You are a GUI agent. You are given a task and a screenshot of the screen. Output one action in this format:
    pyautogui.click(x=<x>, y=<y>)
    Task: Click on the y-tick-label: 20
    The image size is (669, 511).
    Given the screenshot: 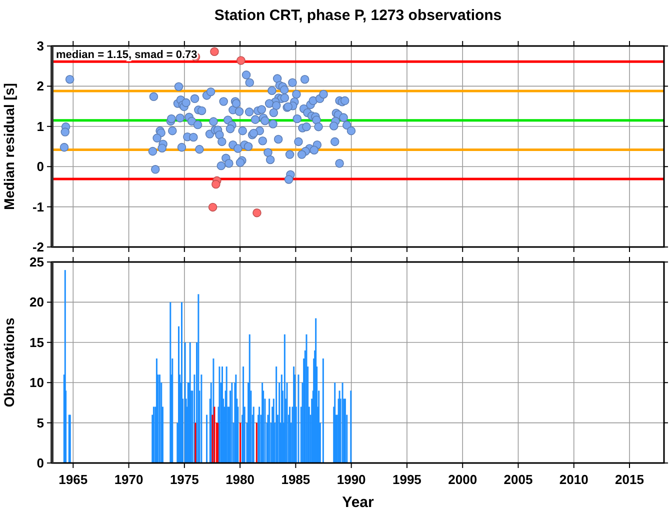 What is the action you would take?
    pyautogui.click(x=37, y=302)
    